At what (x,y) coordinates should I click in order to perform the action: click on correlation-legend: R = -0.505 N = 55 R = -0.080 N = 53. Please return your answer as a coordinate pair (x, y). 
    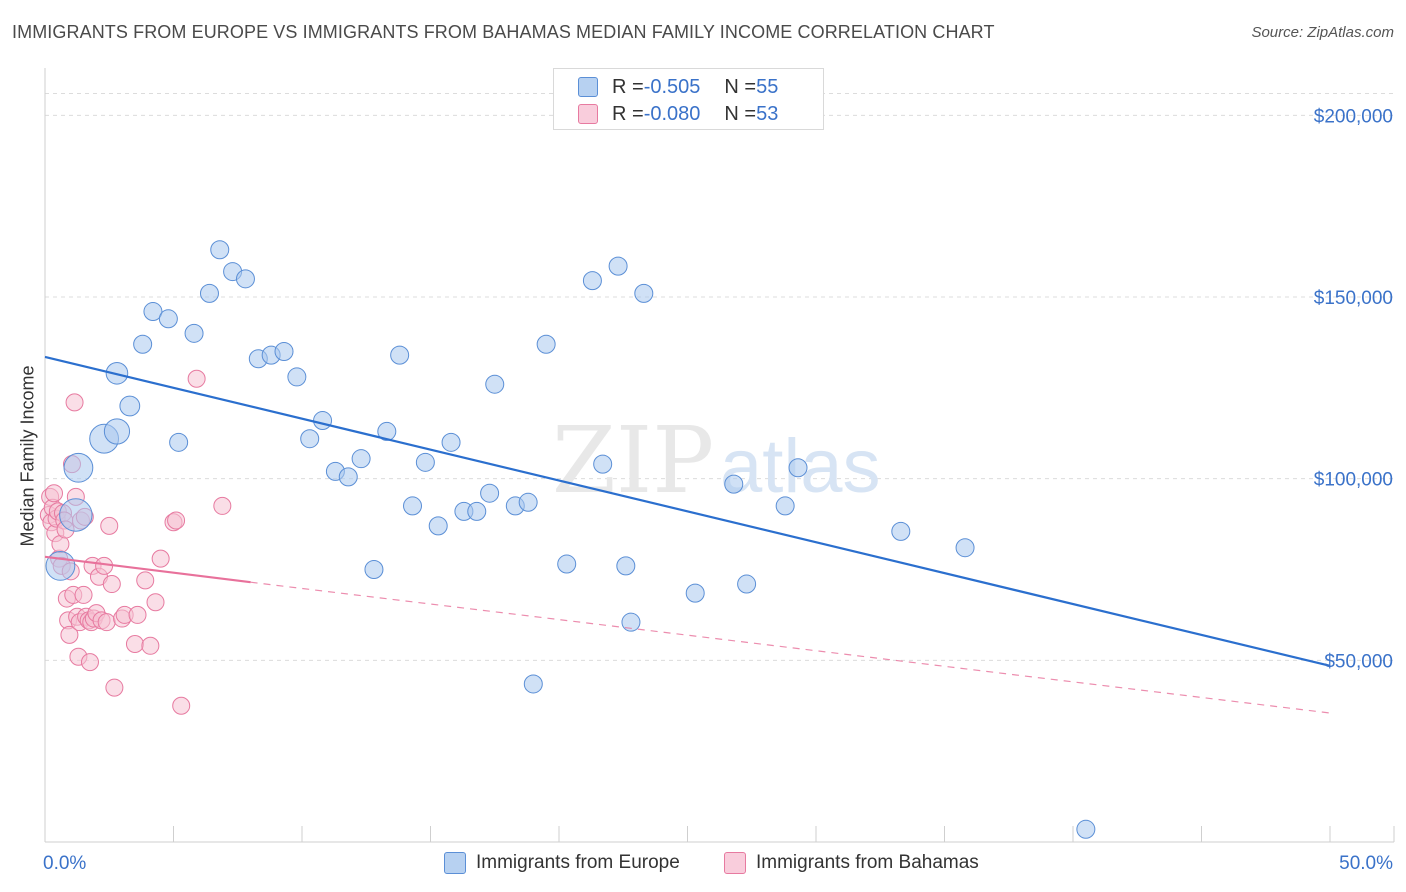
    Looking at the image, I should click on (688, 99).